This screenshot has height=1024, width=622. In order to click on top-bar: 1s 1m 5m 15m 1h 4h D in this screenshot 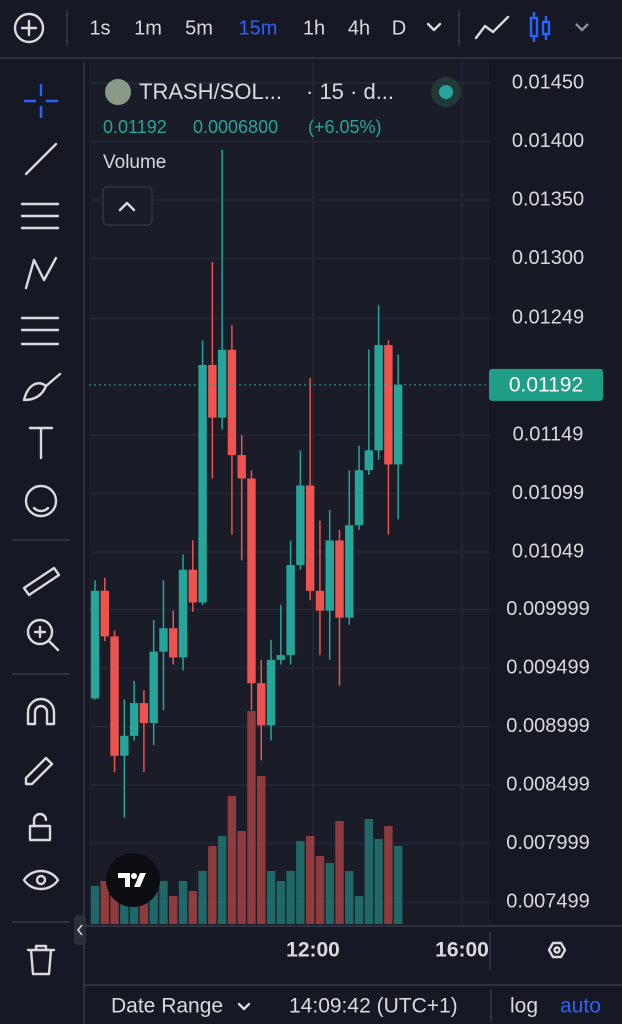, I will do `click(311, 34)`.